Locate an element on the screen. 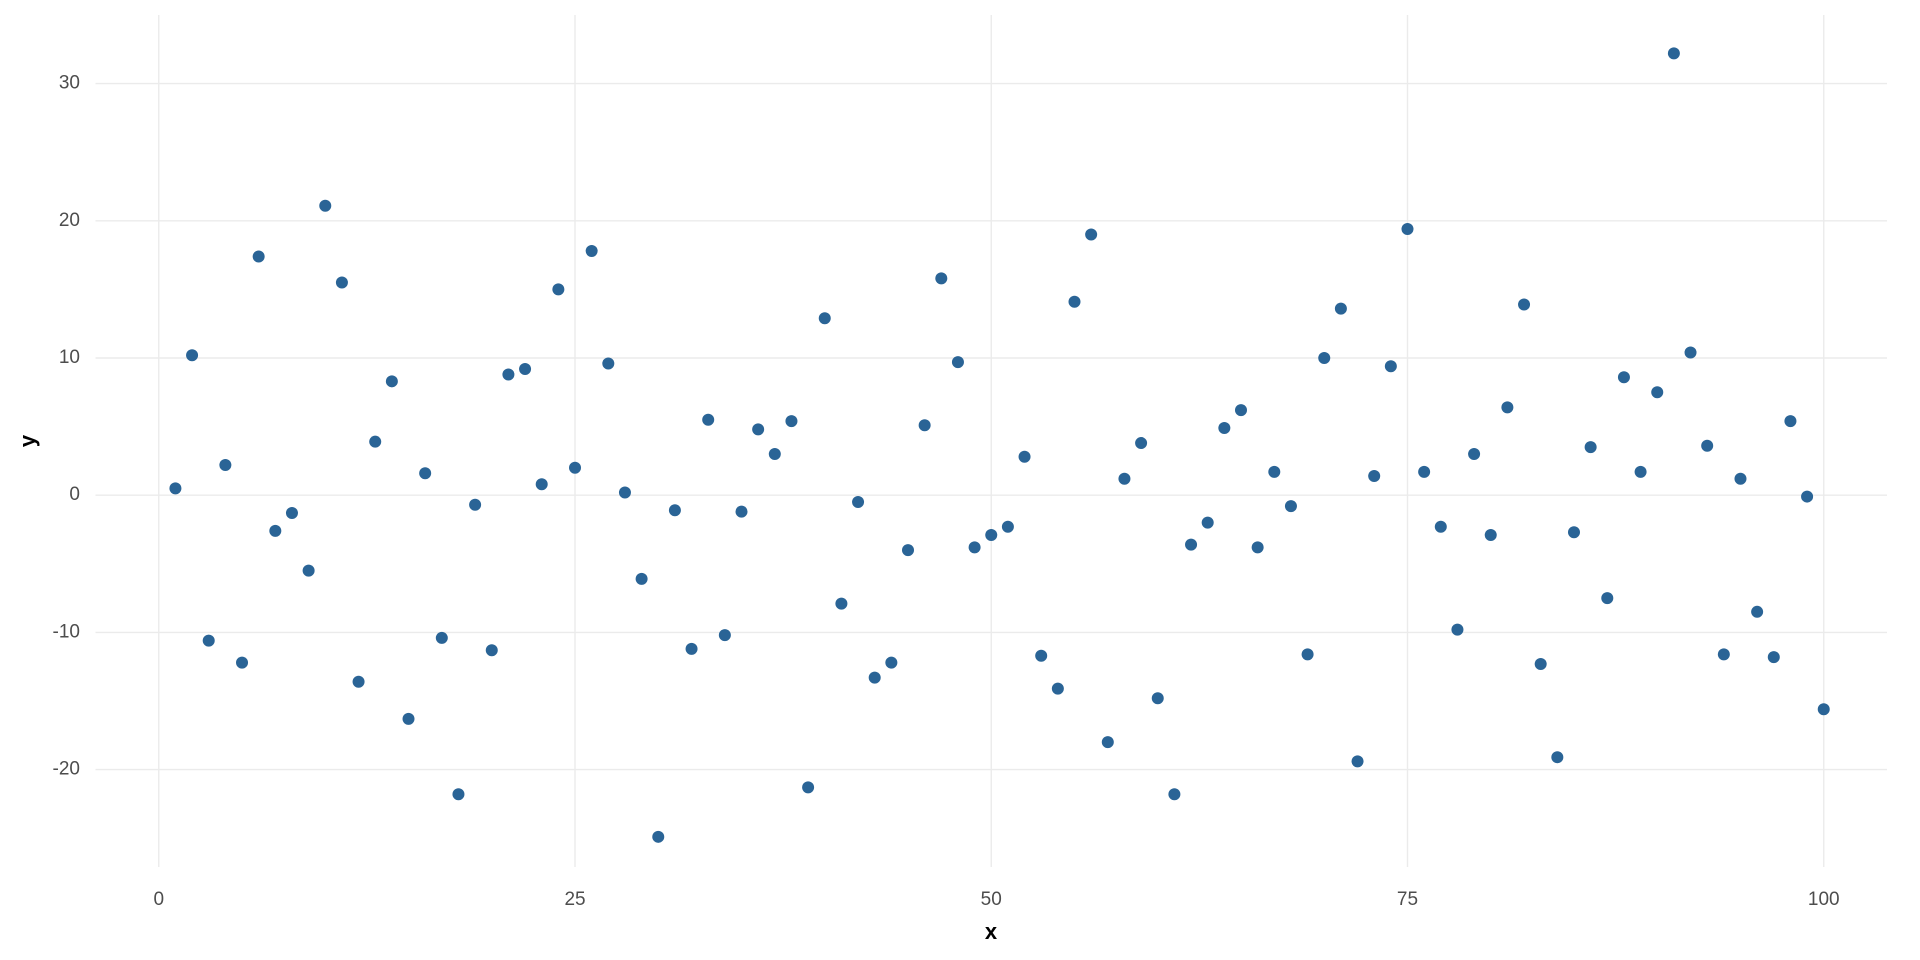 This screenshot has height=960, width=1920. x-tick-label: 0 is located at coordinates (158, 899).